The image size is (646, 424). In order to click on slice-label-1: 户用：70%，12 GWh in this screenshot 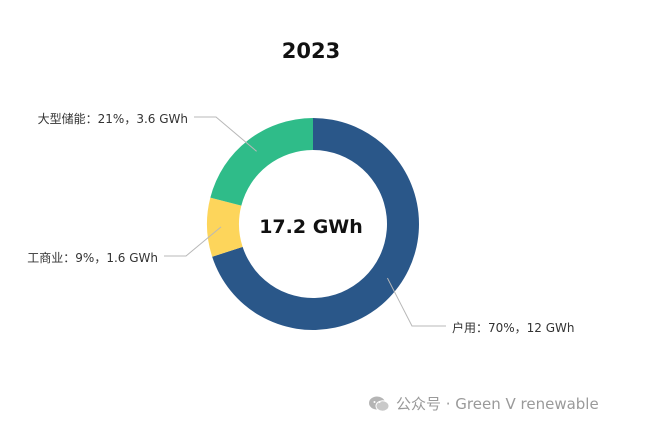, I will do `click(513, 327)`.